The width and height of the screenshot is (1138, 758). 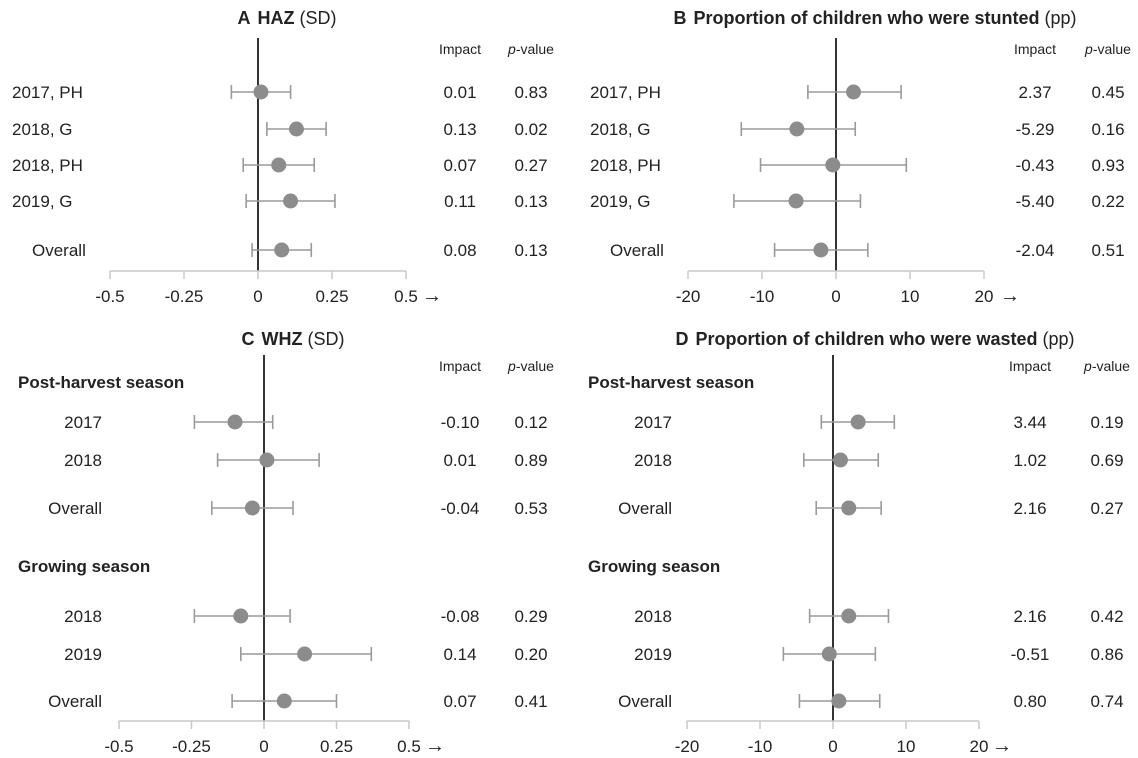 What do you see at coordinates (1107, 250) in the screenshot?
I see `p-value: 0.51` at bounding box center [1107, 250].